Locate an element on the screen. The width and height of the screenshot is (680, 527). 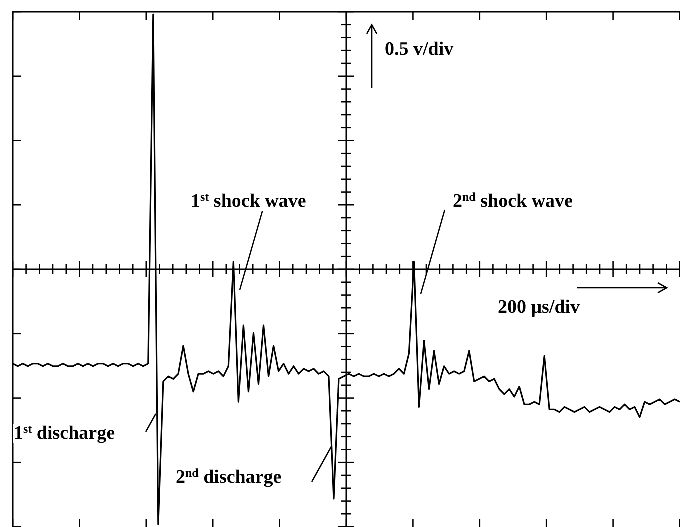
annotation: 1$^{st}$ discharge is located at coordinates (64, 433).